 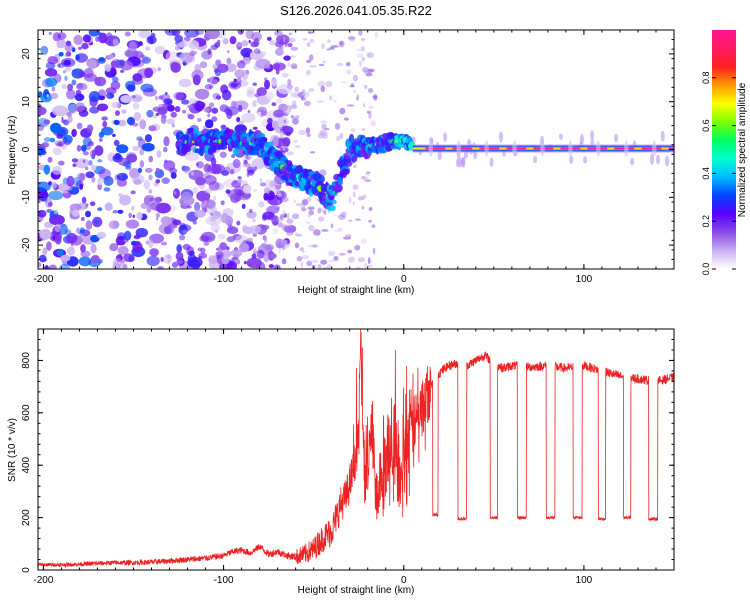 I want to click on ridge-peak, so click(x=671, y=148).